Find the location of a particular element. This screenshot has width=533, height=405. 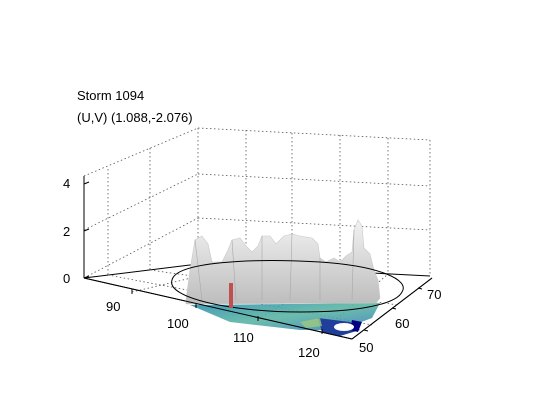

vector-marker is located at coordinates (231, 295).